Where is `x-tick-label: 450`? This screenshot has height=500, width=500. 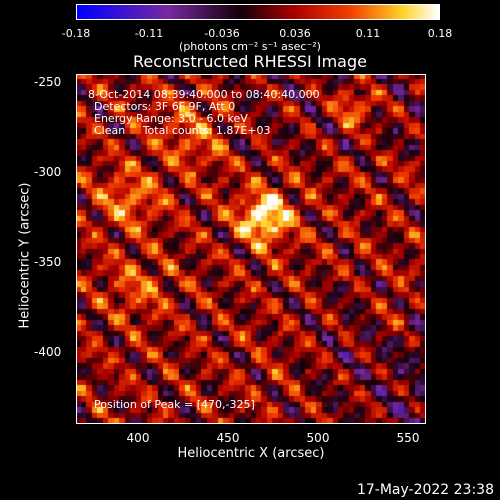
x-tick-label: 450 is located at coordinates (228, 438).